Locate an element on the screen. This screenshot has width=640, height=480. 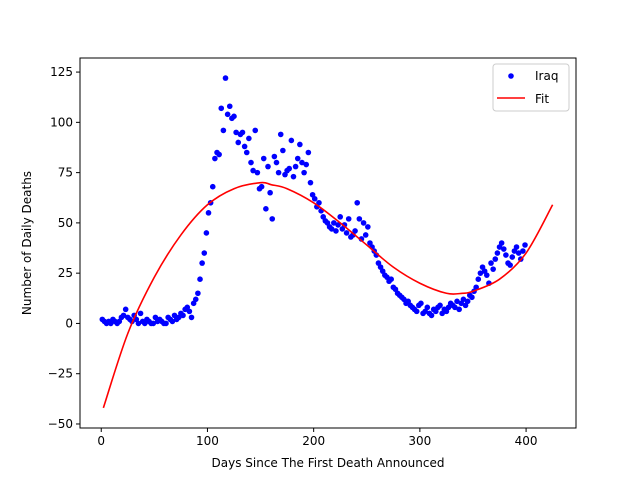
y-tick-label: 100 is located at coordinates (61, 122).